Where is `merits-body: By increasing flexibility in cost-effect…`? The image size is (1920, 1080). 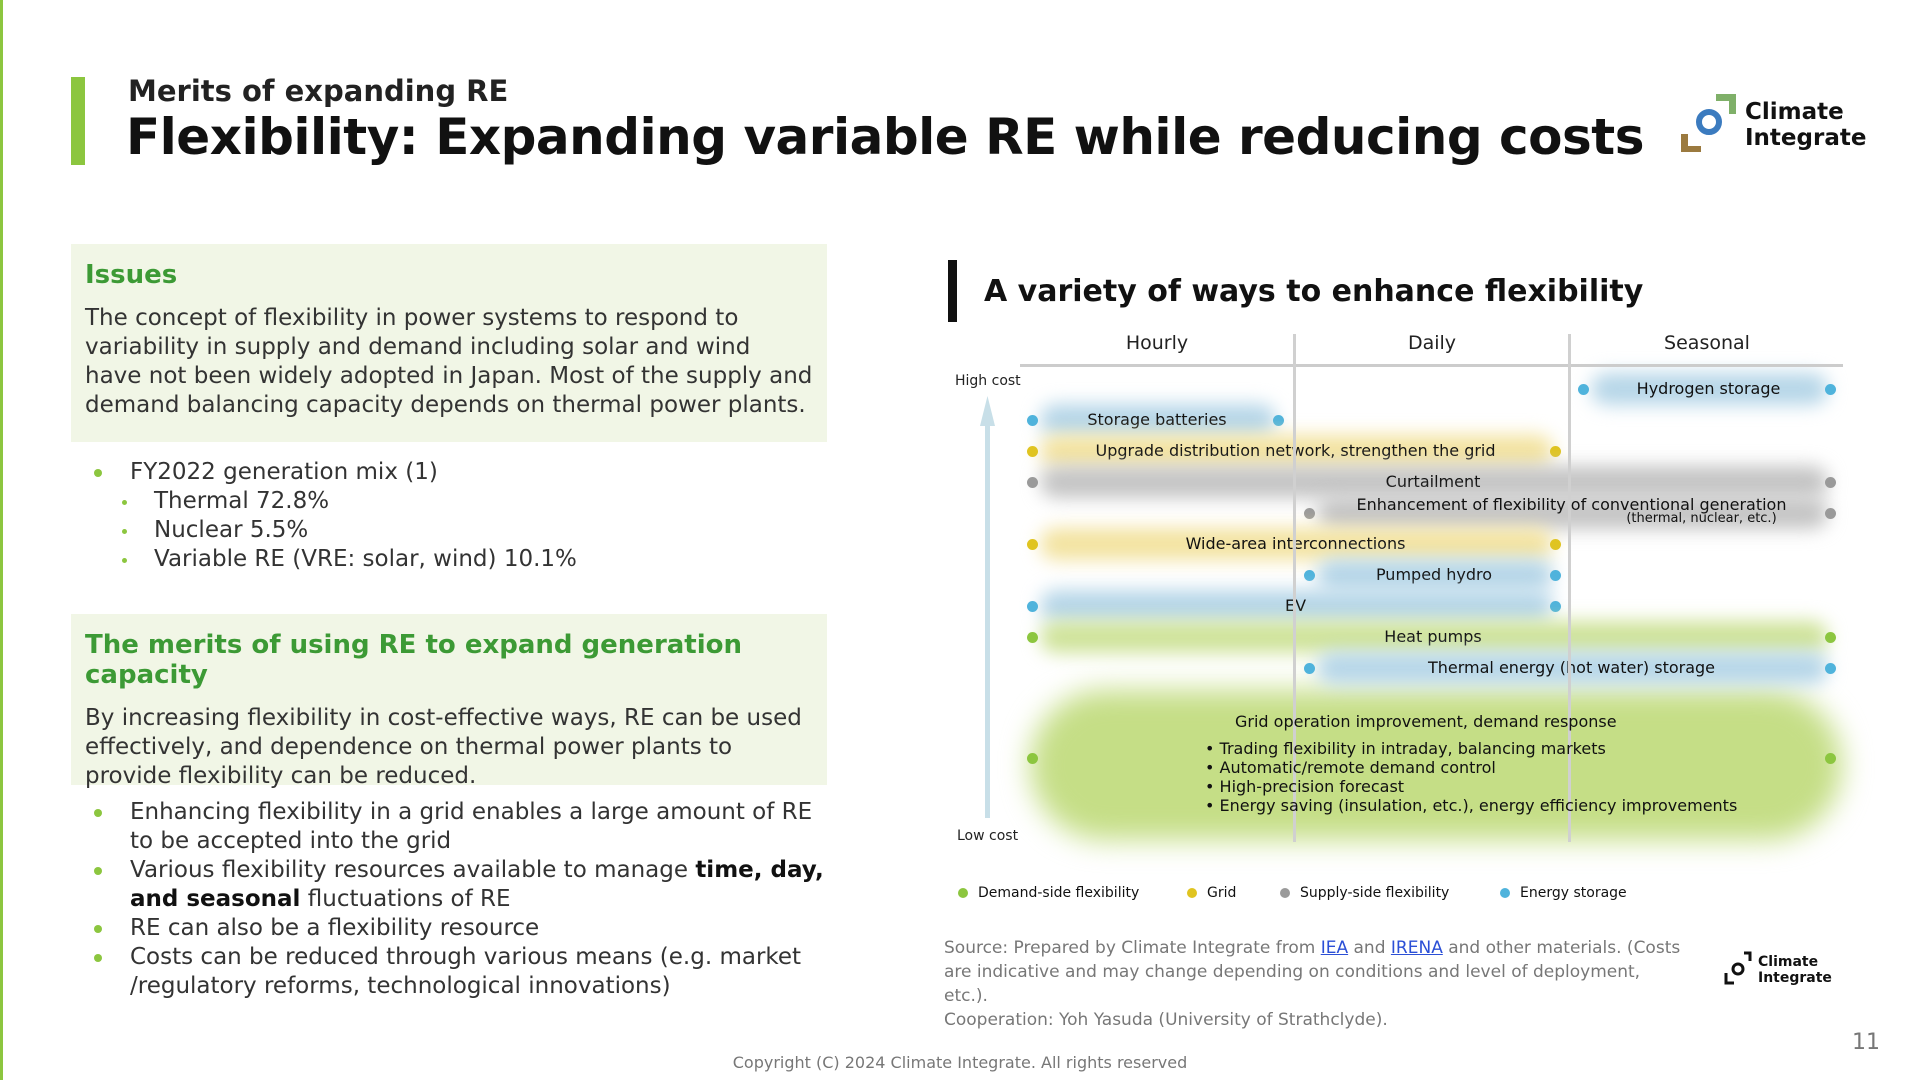 merits-body: By increasing flexibility in cost-effect… is located at coordinates (443, 747).